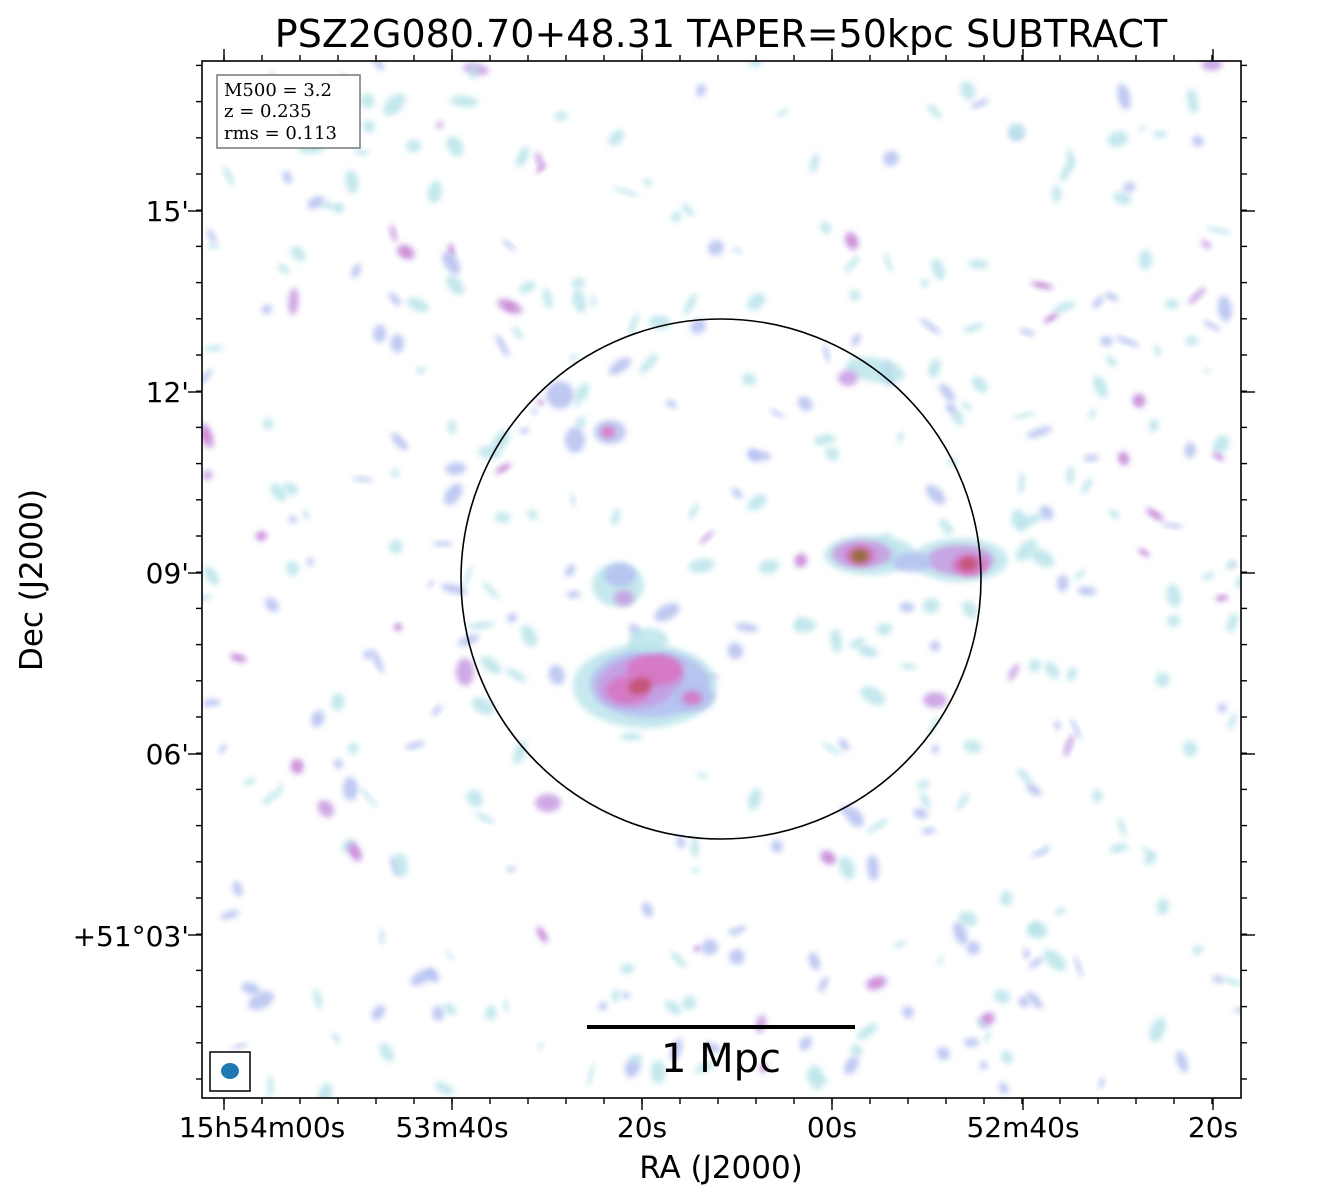 The height and width of the screenshot is (1200, 1321). What do you see at coordinates (451, 1127) in the screenshot?
I see `x-tick-label: 53m40s` at bounding box center [451, 1127].